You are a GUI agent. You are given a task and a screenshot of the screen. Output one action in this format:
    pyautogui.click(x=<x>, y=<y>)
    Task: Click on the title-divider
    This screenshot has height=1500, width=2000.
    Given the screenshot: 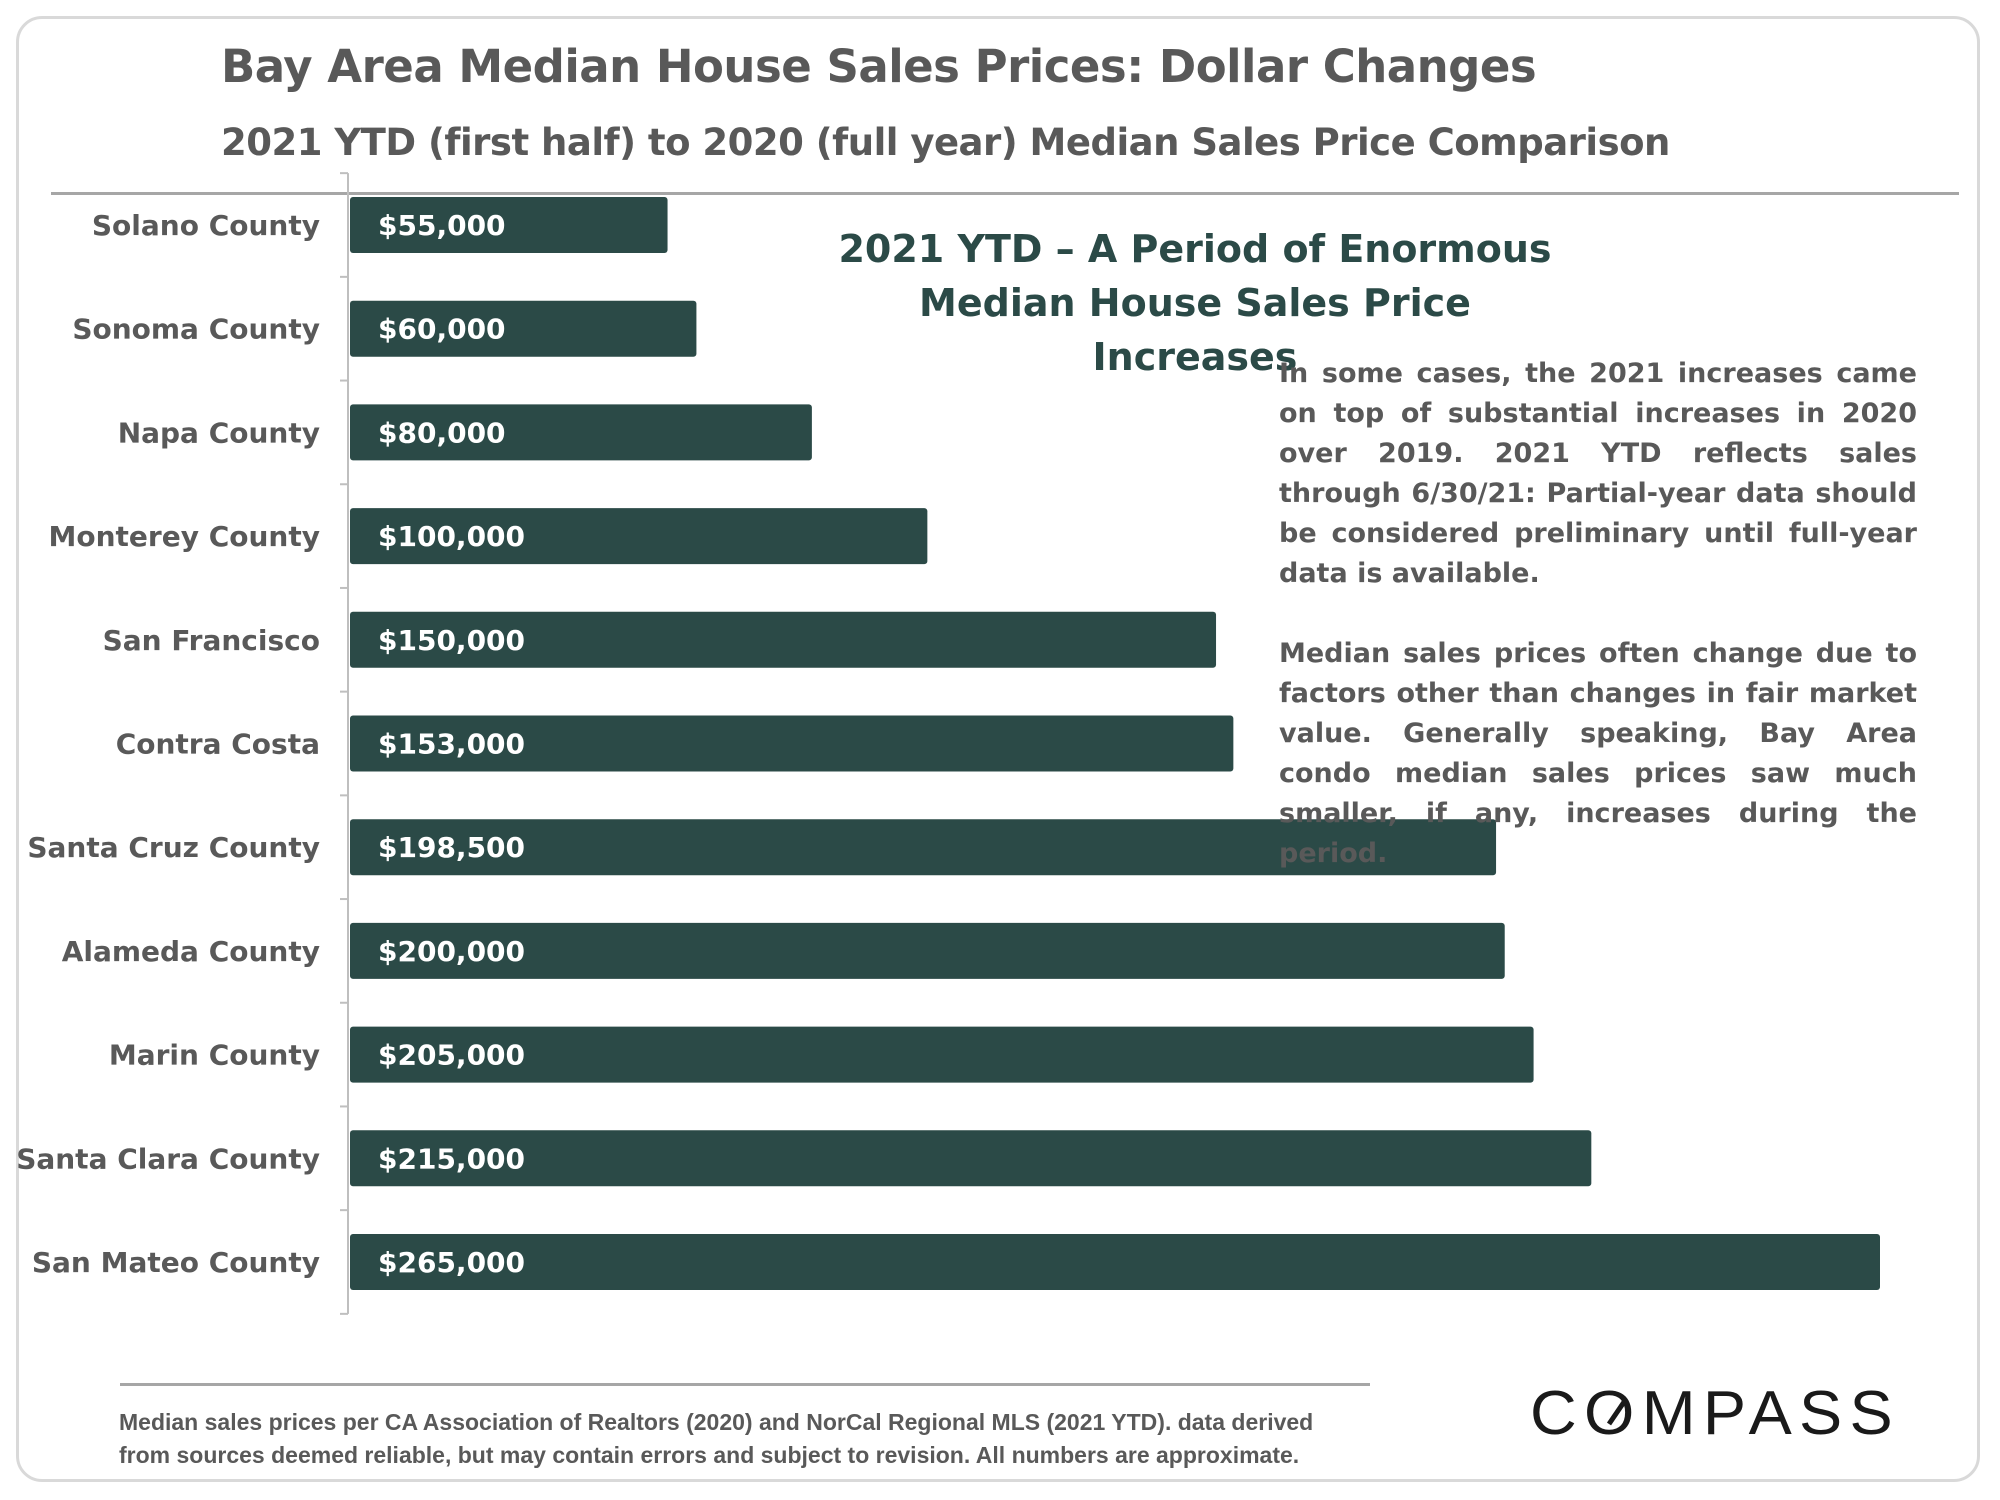 What is the action you would take?
    pyautogui.click(x=1005, y=193)
    